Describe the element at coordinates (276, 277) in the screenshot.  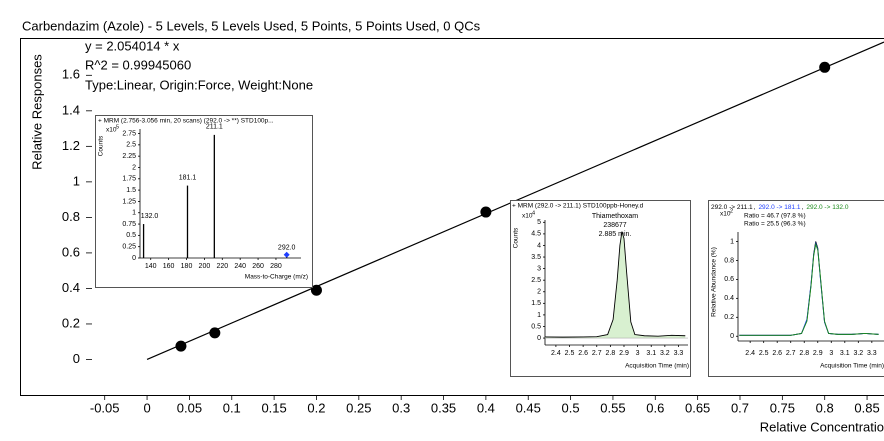
I see `x-axis-label: Mass-to-Charge (m/z)` at that location.